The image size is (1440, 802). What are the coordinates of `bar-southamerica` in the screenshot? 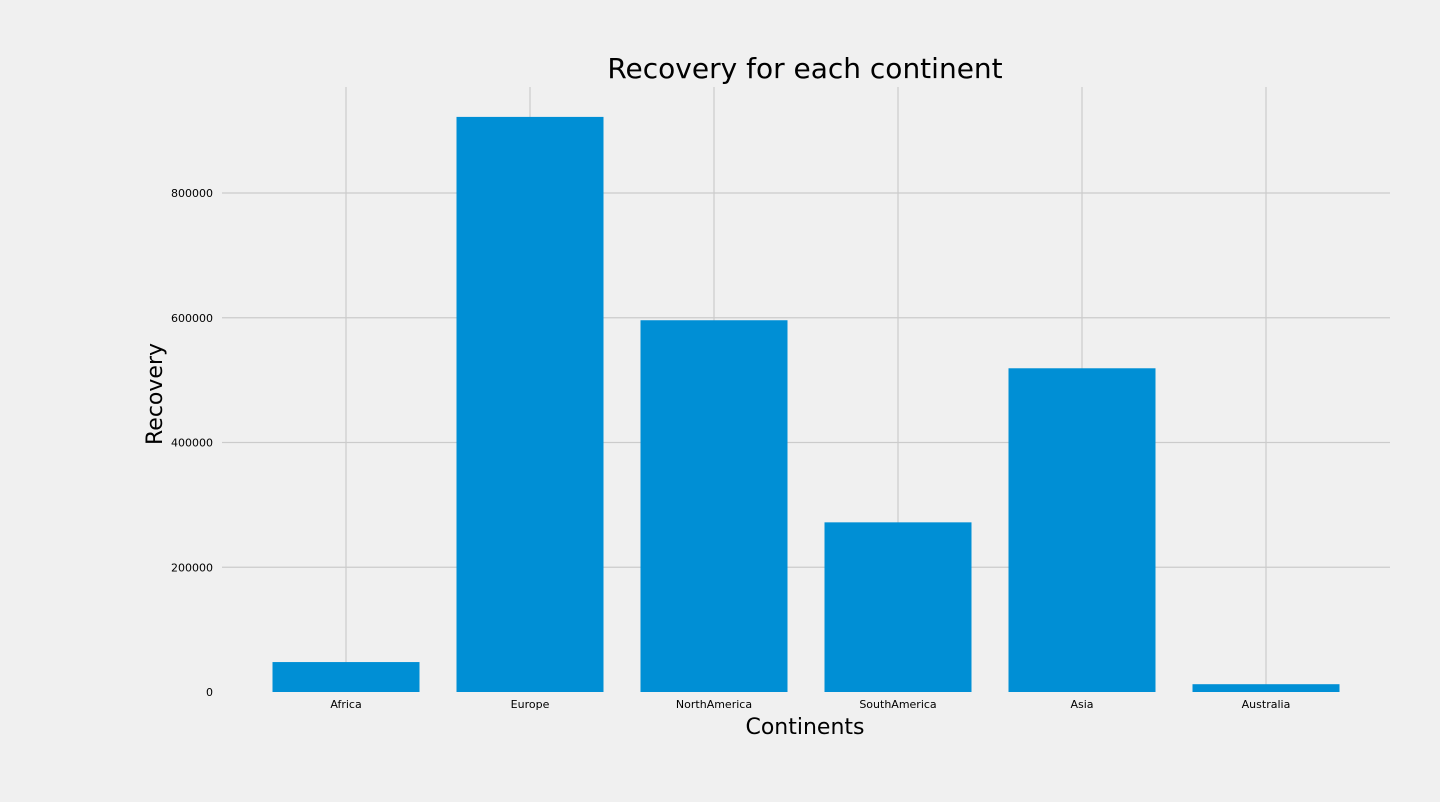 It's located at (898, 607).